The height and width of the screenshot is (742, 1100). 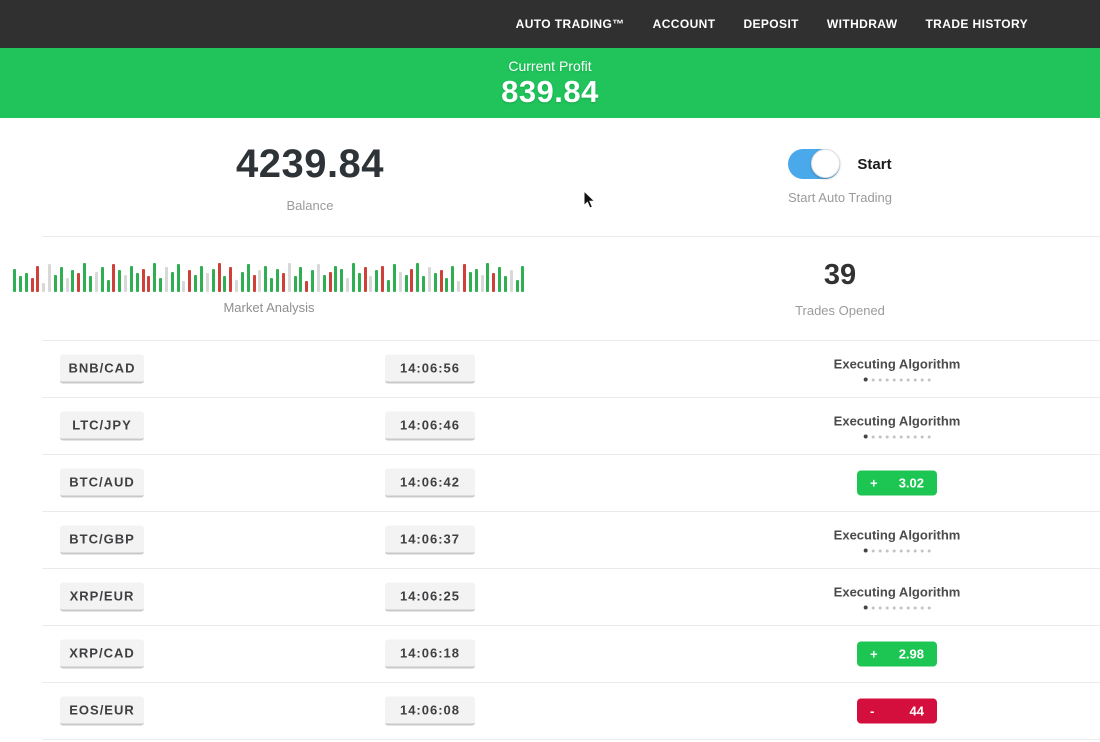 I want to click on trade-row: XRP/EUR 14:06:25 Executing Algorithm, so click(x=571, y=597).